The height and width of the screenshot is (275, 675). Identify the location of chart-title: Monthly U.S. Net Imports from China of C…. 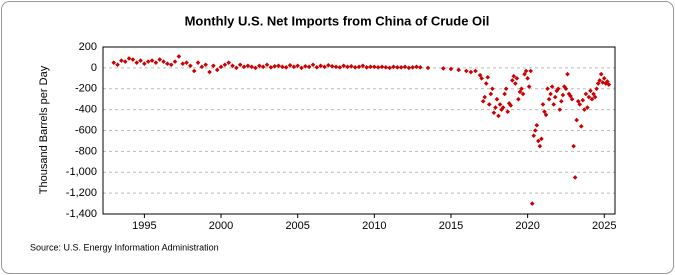
(337, 20).